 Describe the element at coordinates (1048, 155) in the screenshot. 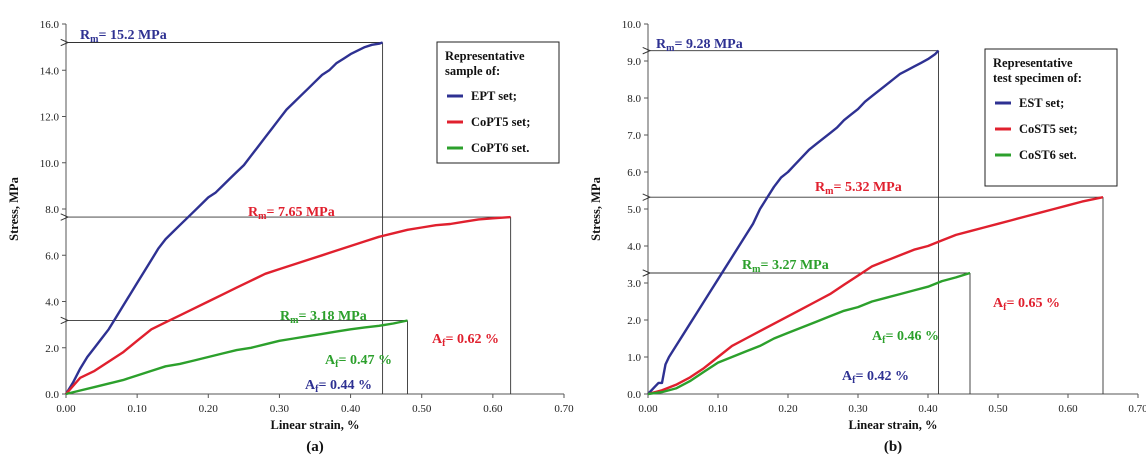

I see `legend-item-label: CoST6 set.` at that location.